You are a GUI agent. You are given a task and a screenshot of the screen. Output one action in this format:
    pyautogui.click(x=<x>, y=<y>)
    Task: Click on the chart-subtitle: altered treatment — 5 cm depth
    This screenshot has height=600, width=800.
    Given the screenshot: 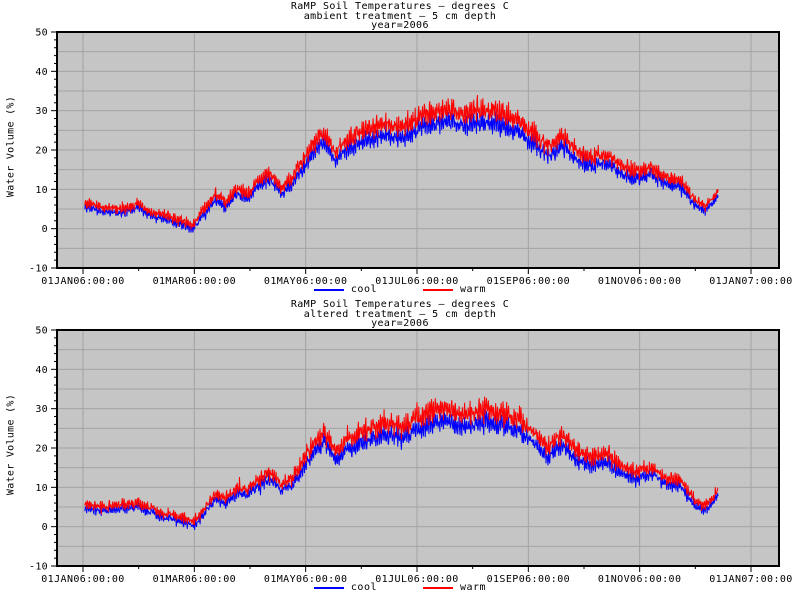 What is the action you would take?
    pyautogui.click(x=400, y=314)
    